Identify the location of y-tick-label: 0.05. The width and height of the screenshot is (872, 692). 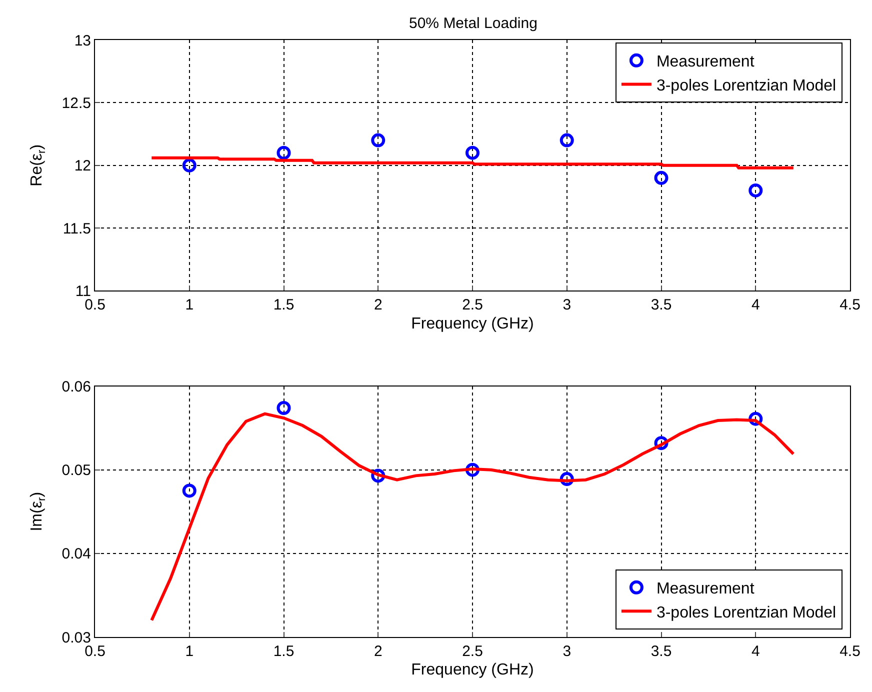
(76, 471).